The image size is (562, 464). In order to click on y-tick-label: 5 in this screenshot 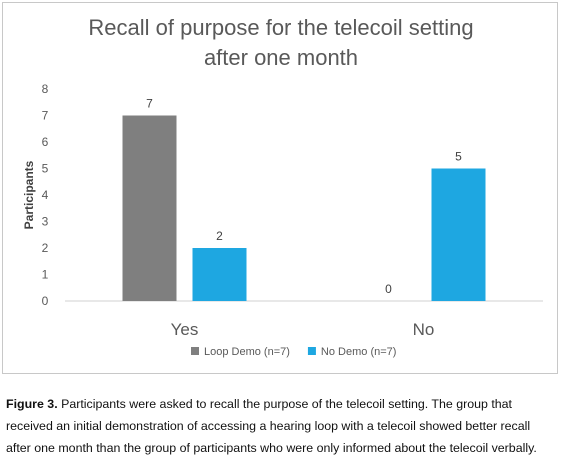, I will do `click(45, 169)`.